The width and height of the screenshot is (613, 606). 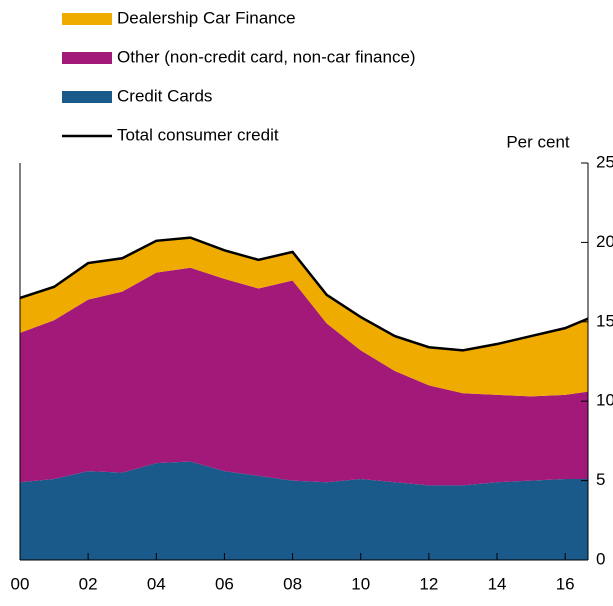 I want to click on x-tick-label: 14, so click(x=497, y=583).